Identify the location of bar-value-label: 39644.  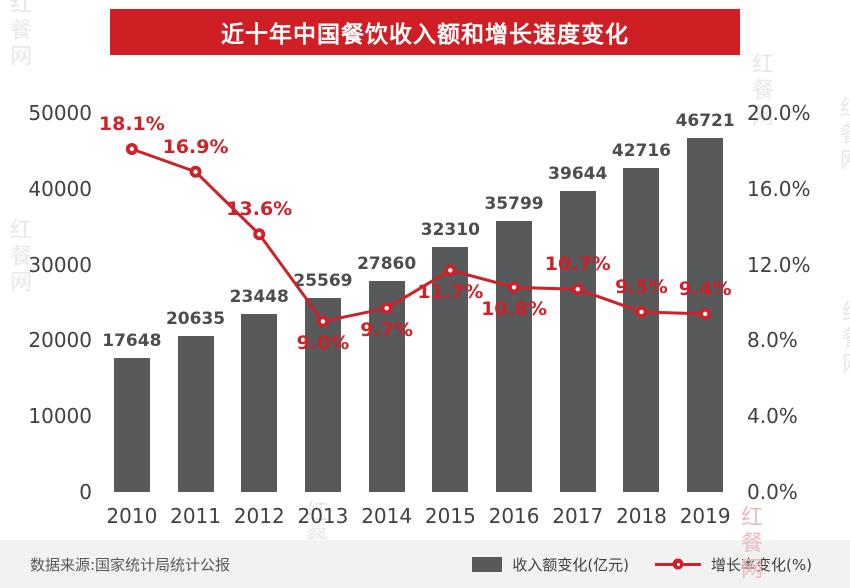
(578, 174).